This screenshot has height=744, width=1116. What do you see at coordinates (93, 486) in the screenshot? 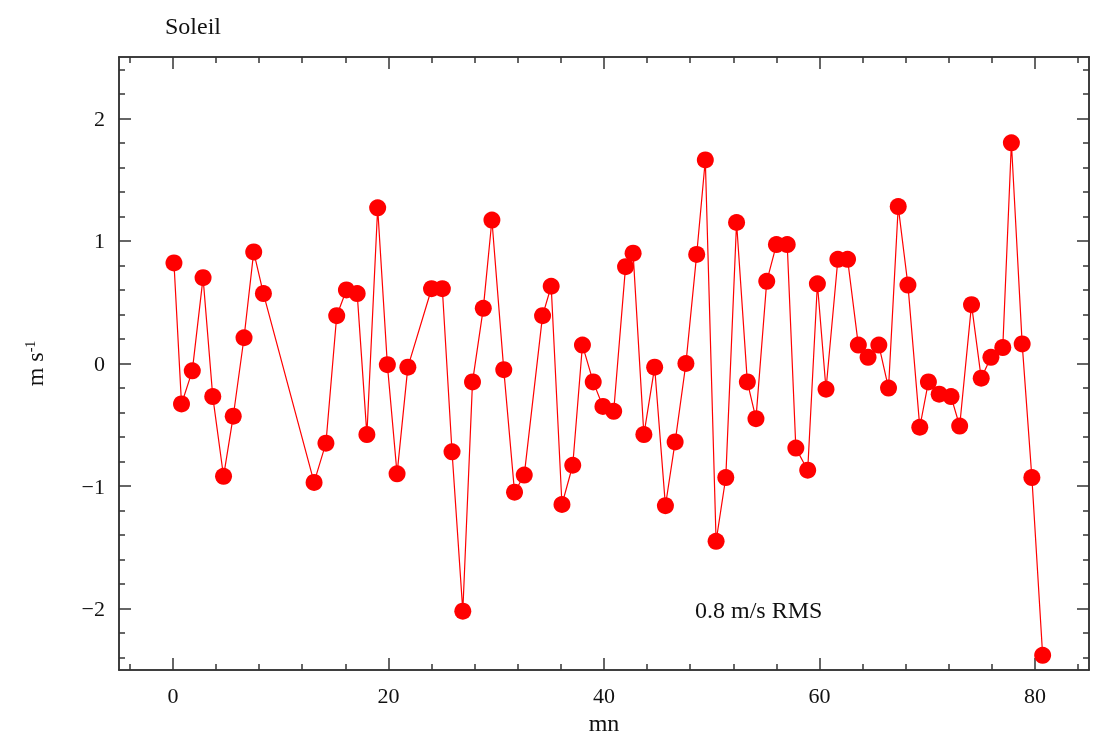
I see `y-tick-label: −1` at bounding box center [93, 486].